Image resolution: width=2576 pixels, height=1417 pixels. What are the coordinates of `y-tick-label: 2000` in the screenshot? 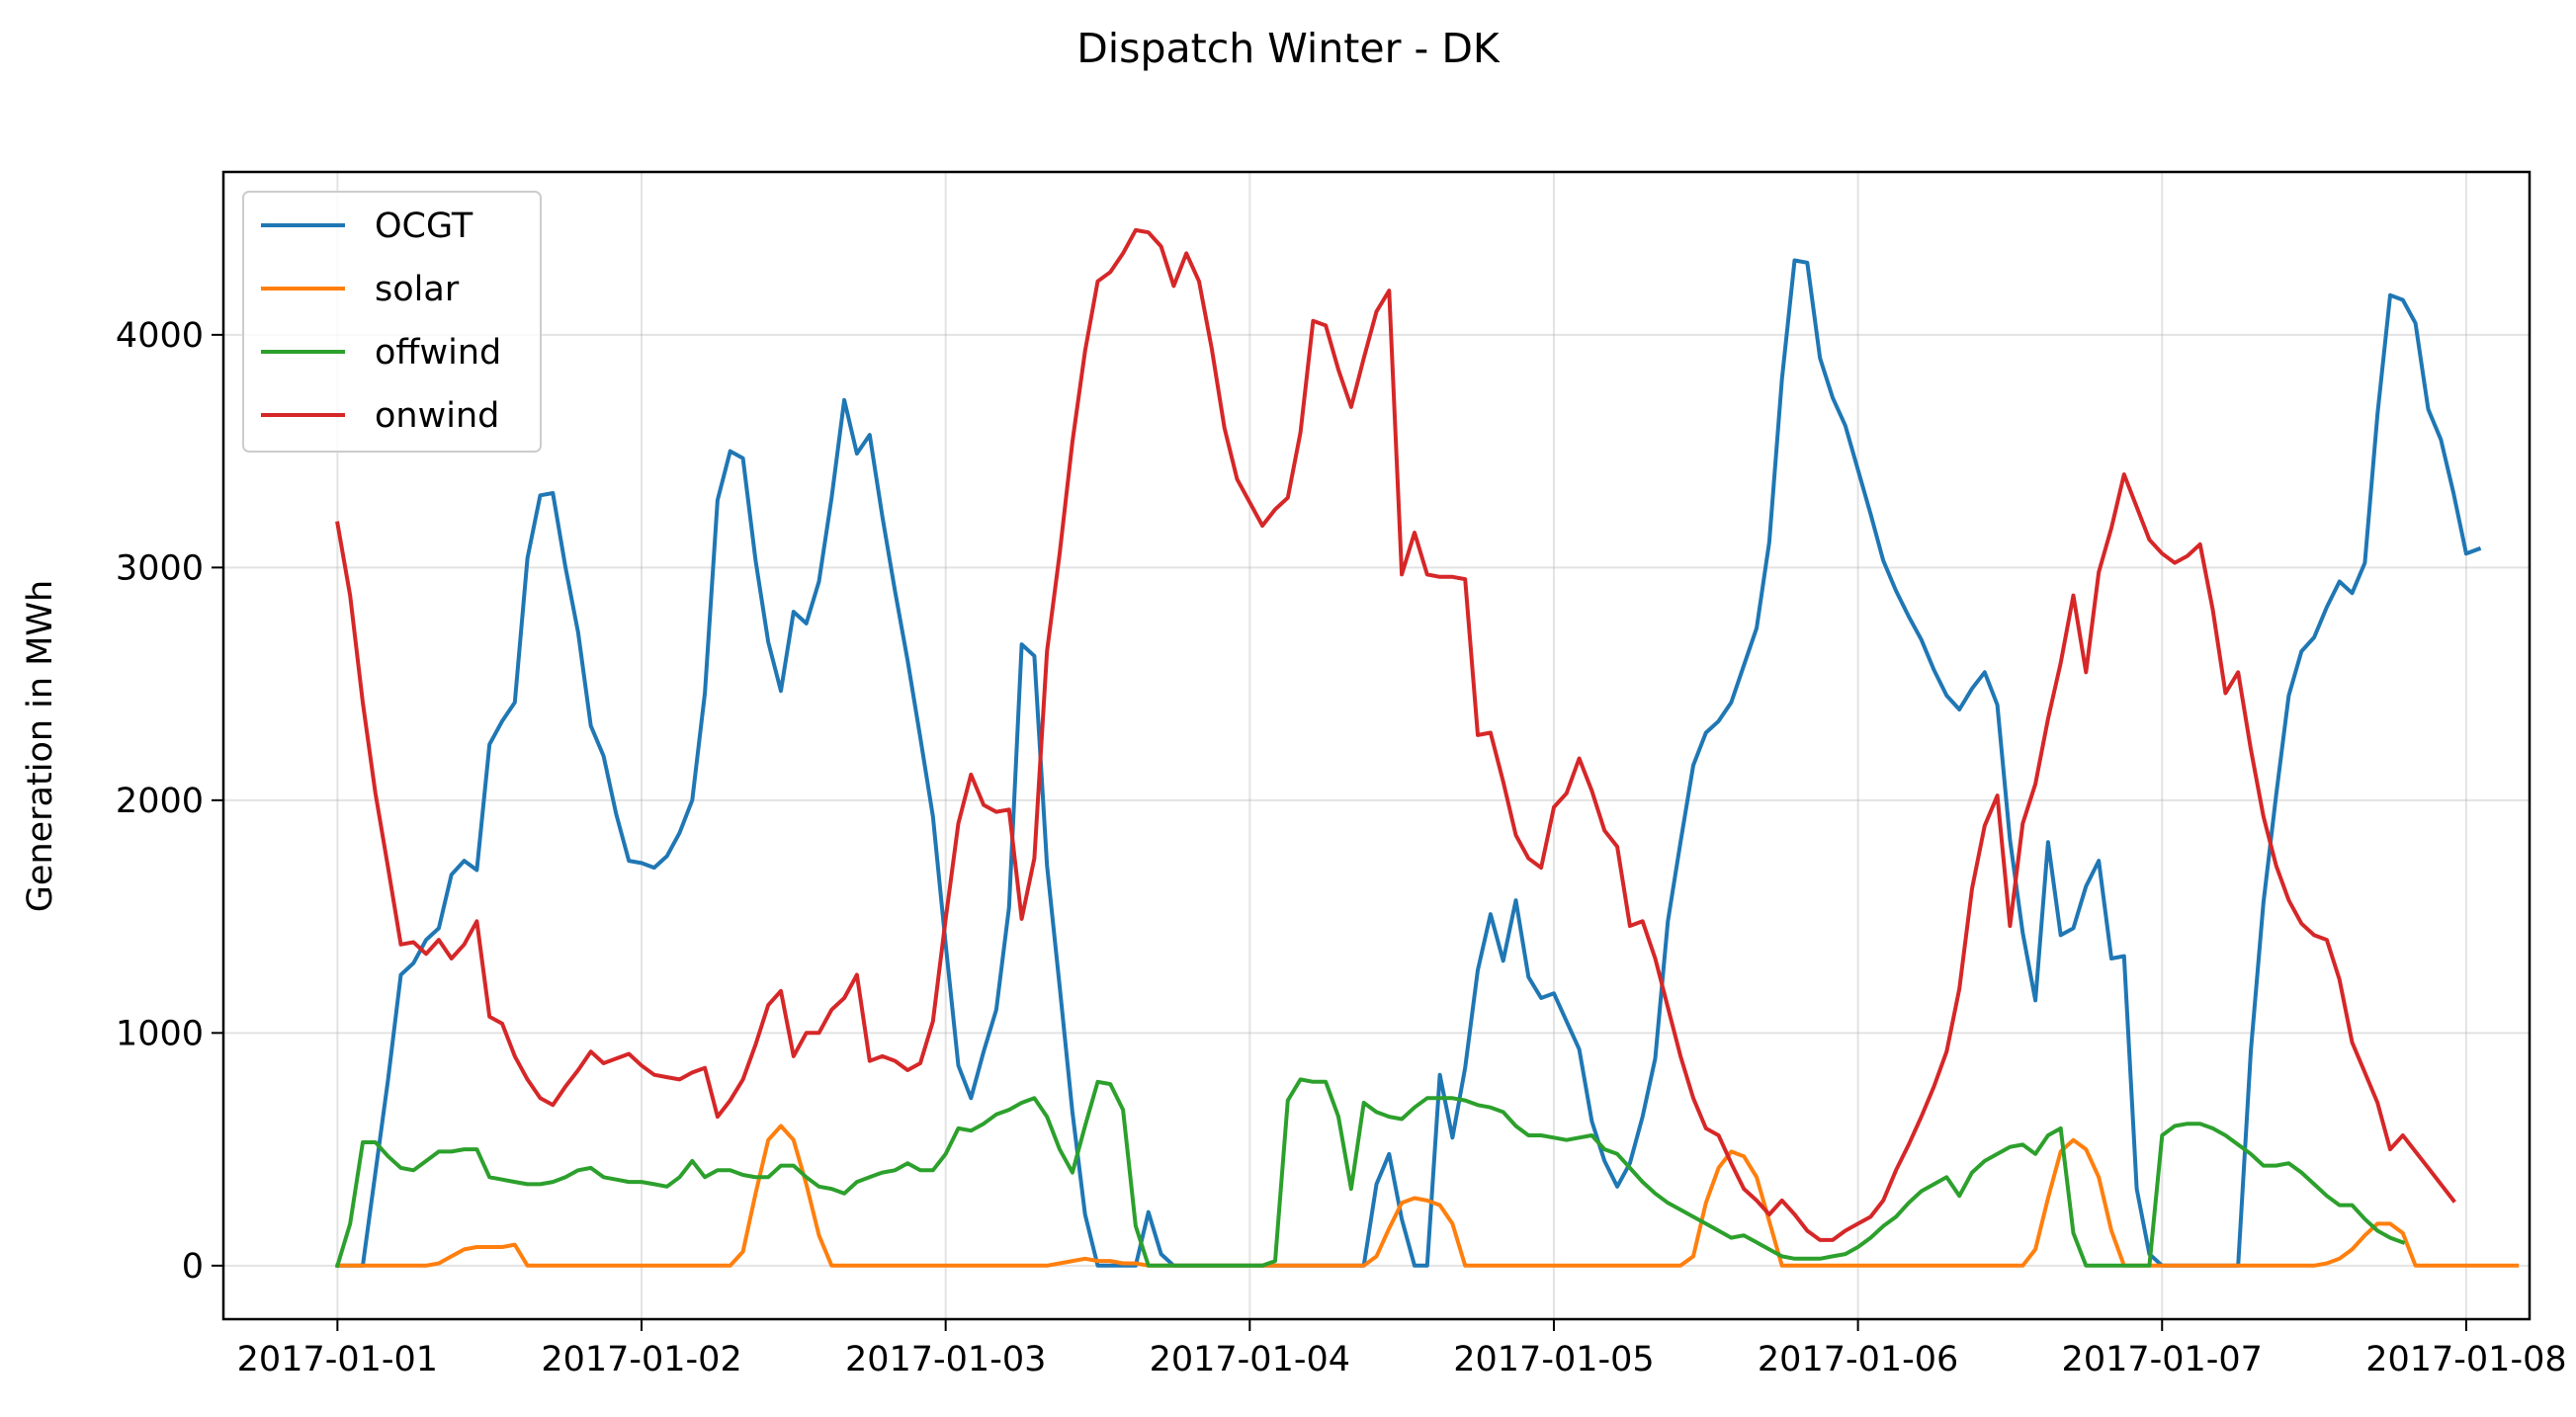 It's located at (160, 801).